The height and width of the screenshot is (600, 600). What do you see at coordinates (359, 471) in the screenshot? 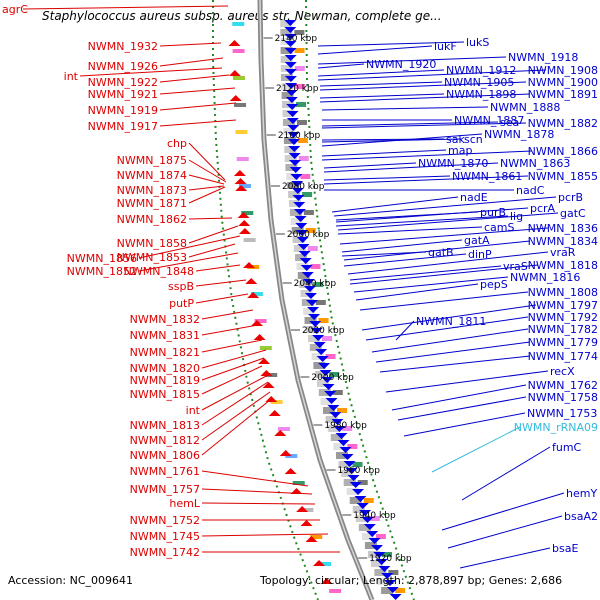
I see `ruler-label: 1960 kbp` at bounding box center [359, 471].